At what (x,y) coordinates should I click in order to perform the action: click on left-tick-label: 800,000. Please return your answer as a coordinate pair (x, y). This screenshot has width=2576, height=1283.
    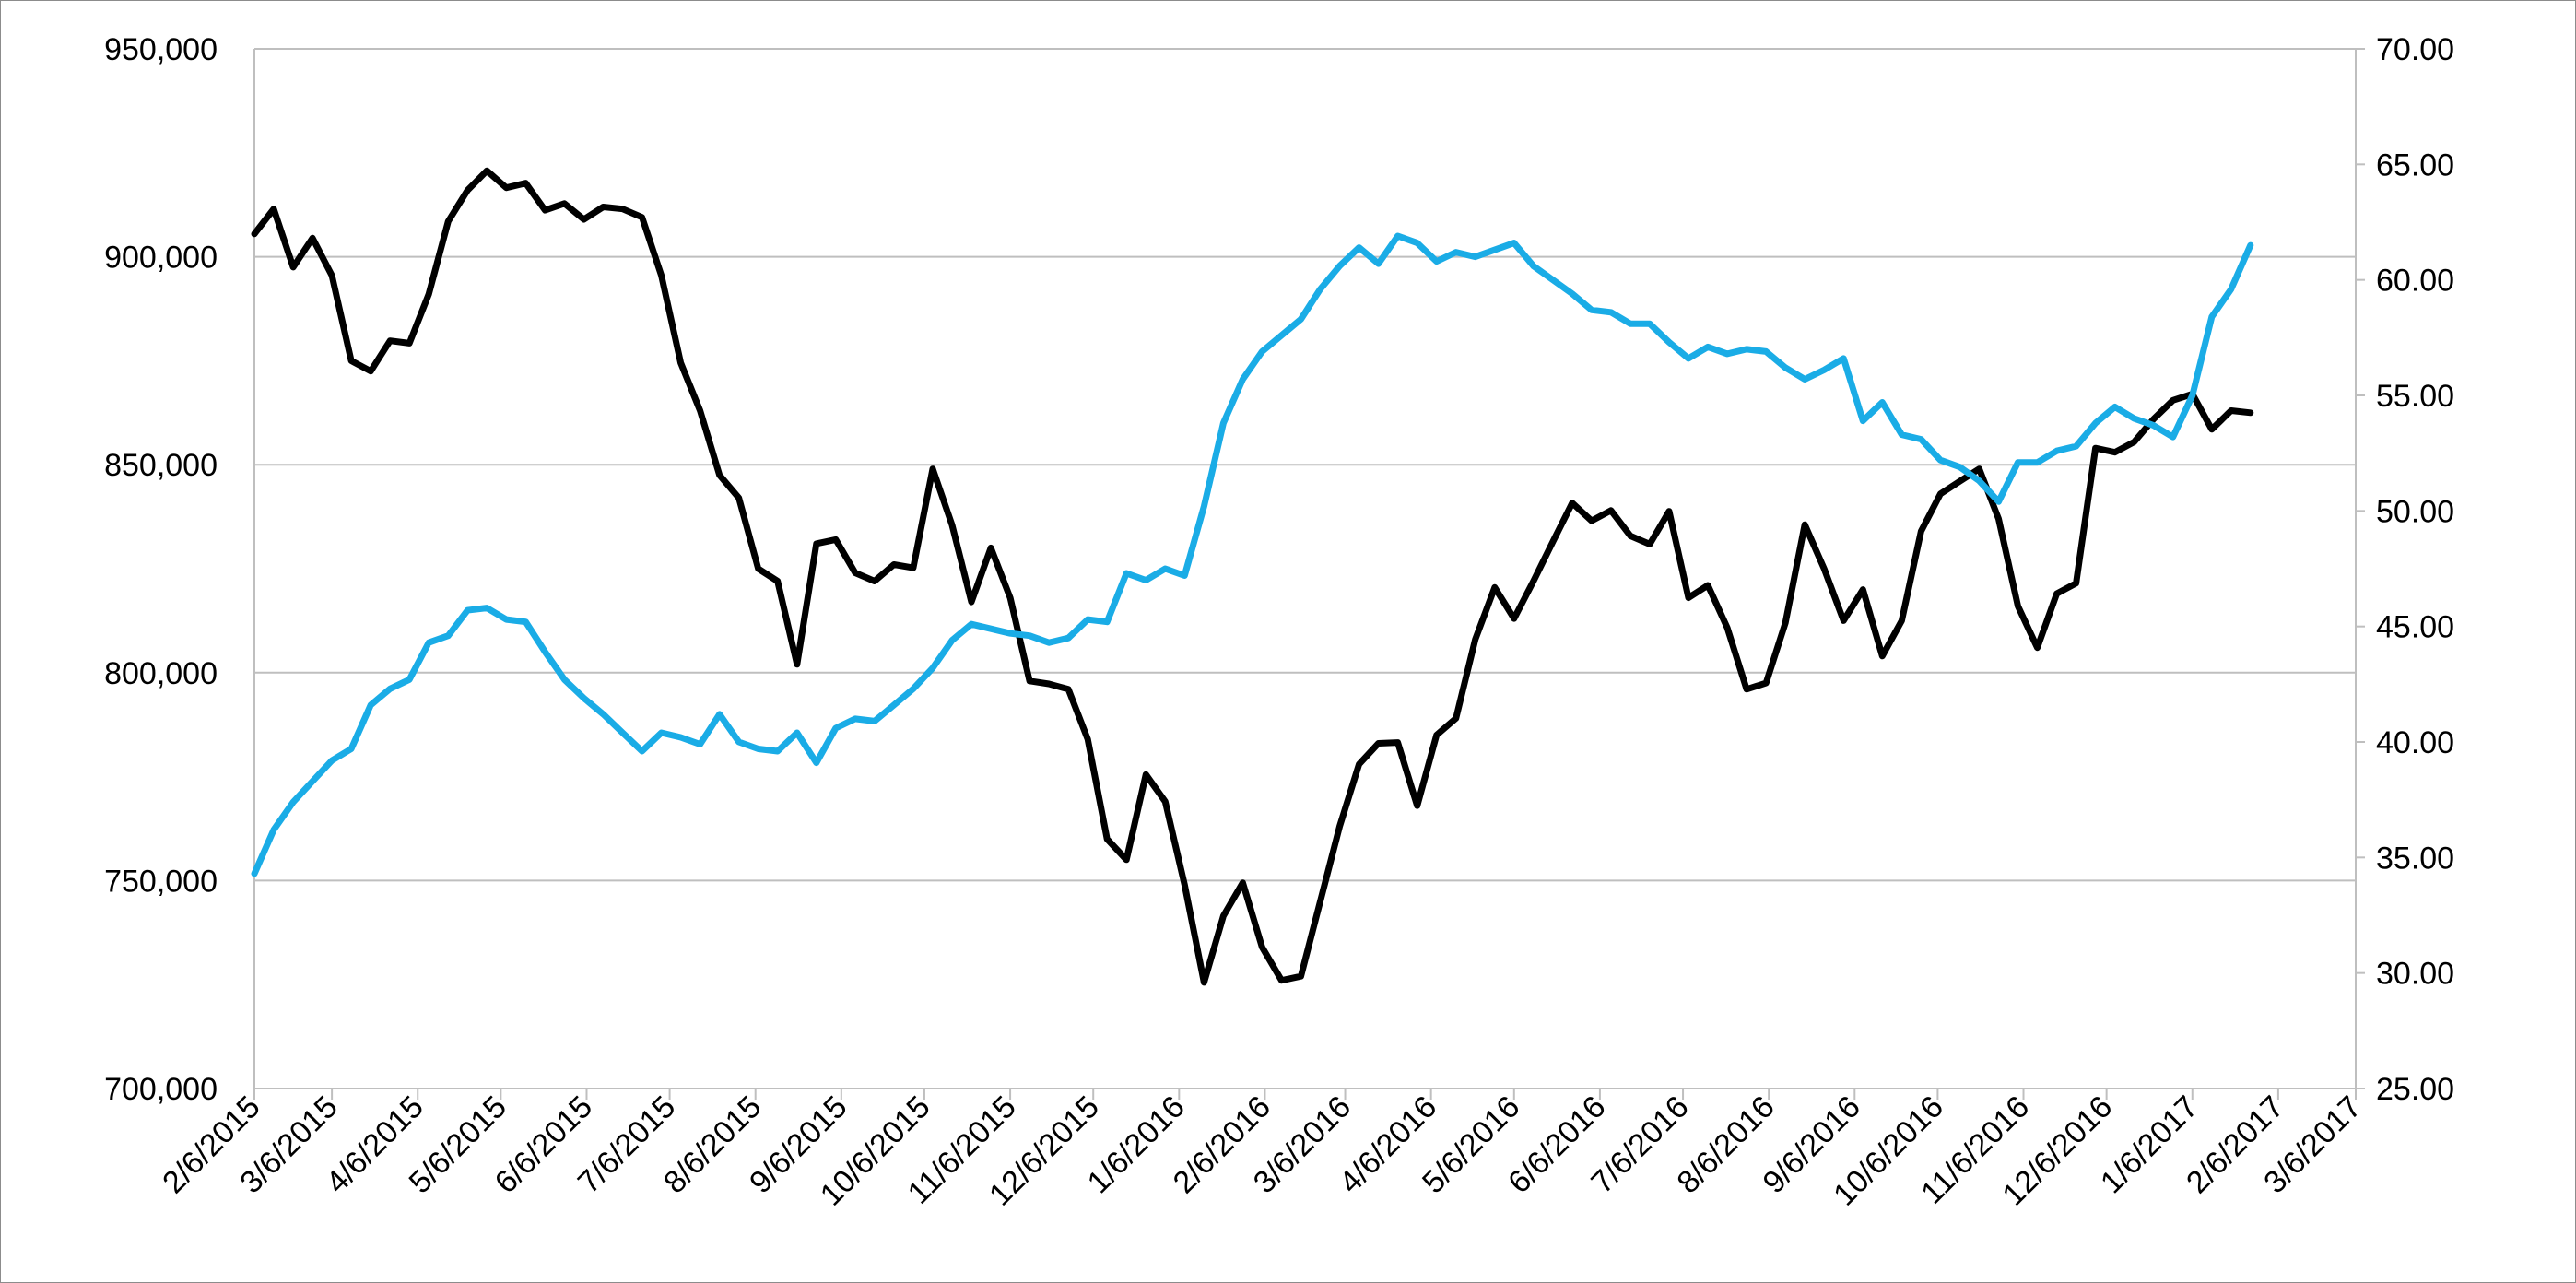
    Looking at the image, I should click on (161, 673).